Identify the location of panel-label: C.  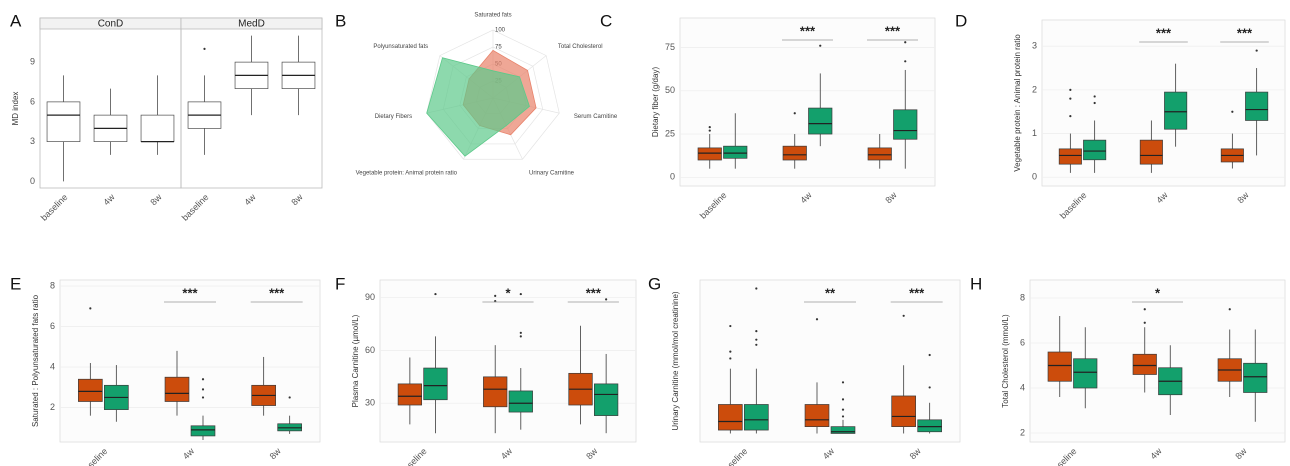
(606, 20).